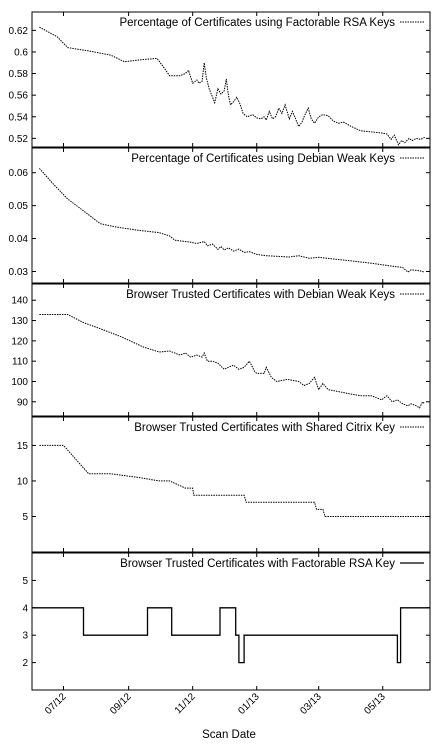 This screenshot has height=744, width=447. What do you see at coordinates (19, 239) in the screenshot?
I see `y-tick-label: 0.04` at bounding box center [19, 239].